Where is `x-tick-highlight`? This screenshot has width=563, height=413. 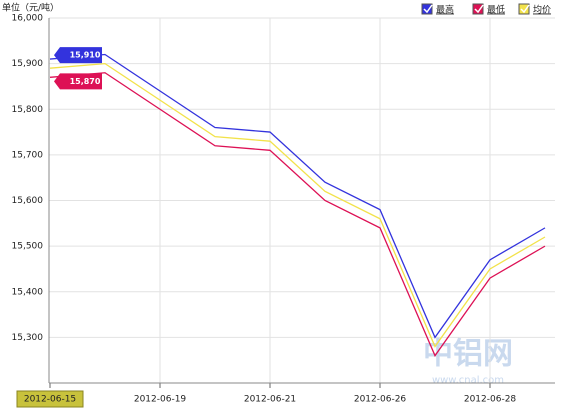
x-tick-highlight is located at coordinates (50, 399).